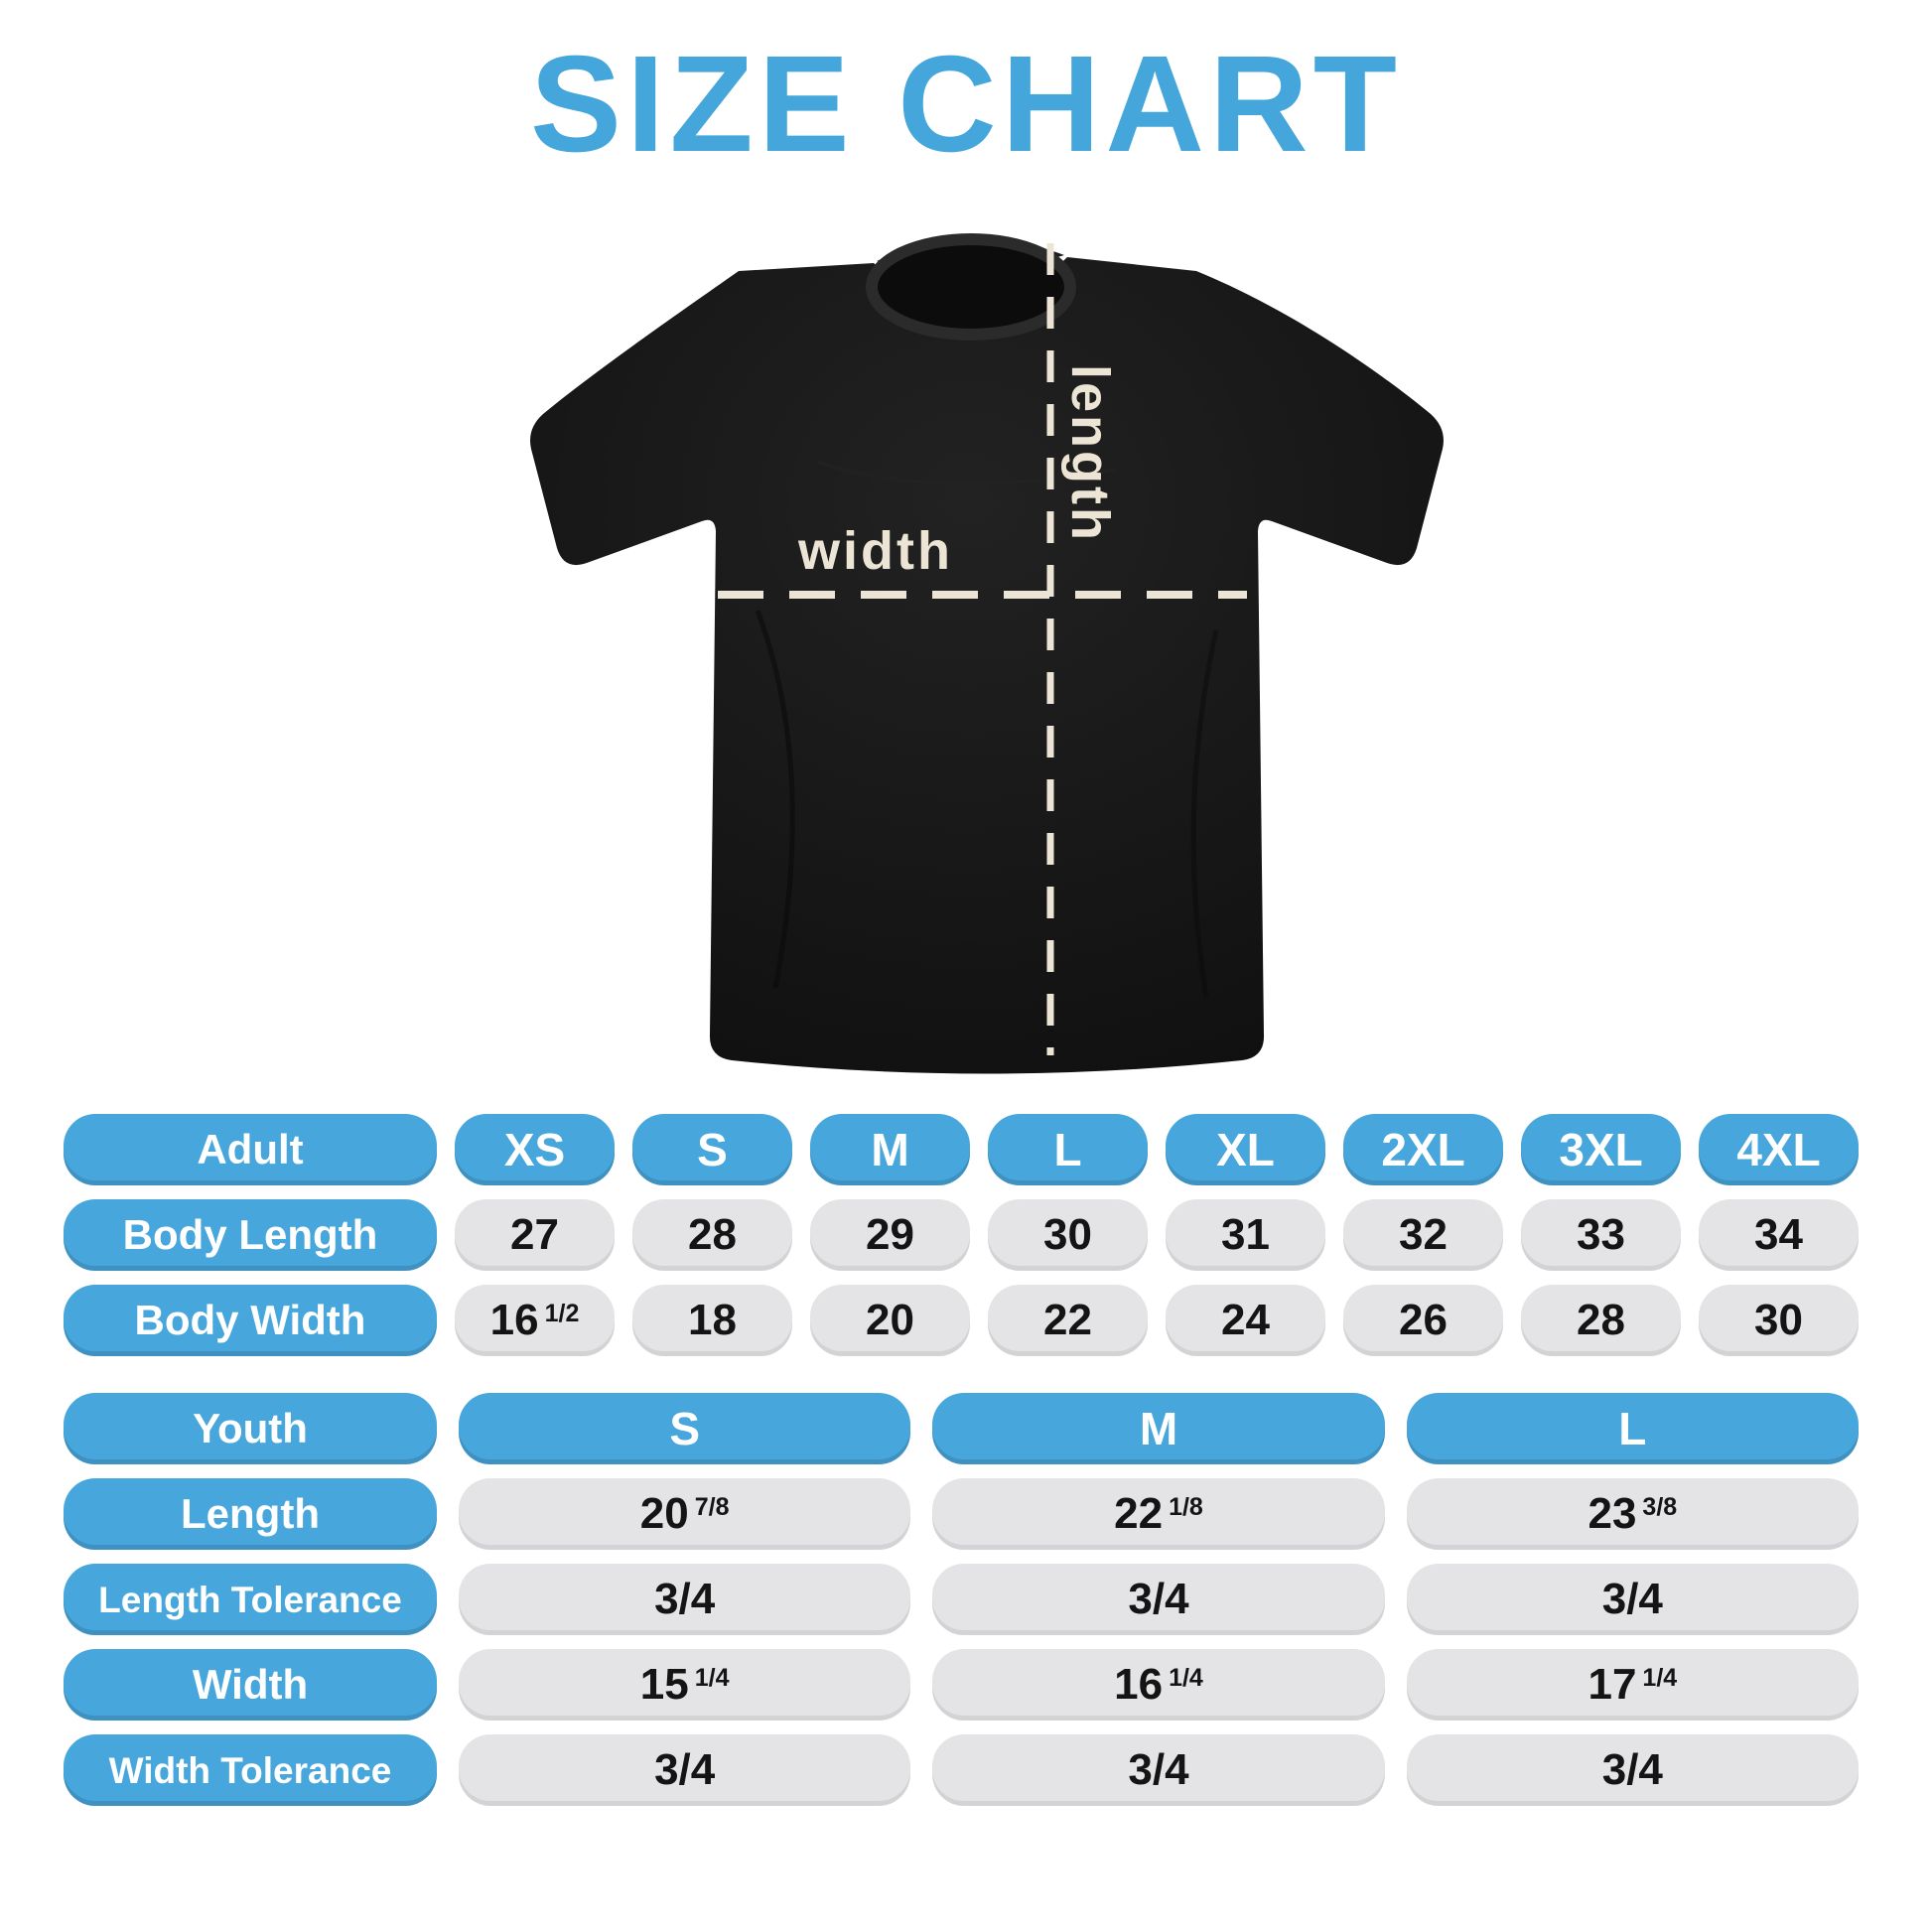  I want to click on adult-size-header-xs: XS, so click(535, 1149).